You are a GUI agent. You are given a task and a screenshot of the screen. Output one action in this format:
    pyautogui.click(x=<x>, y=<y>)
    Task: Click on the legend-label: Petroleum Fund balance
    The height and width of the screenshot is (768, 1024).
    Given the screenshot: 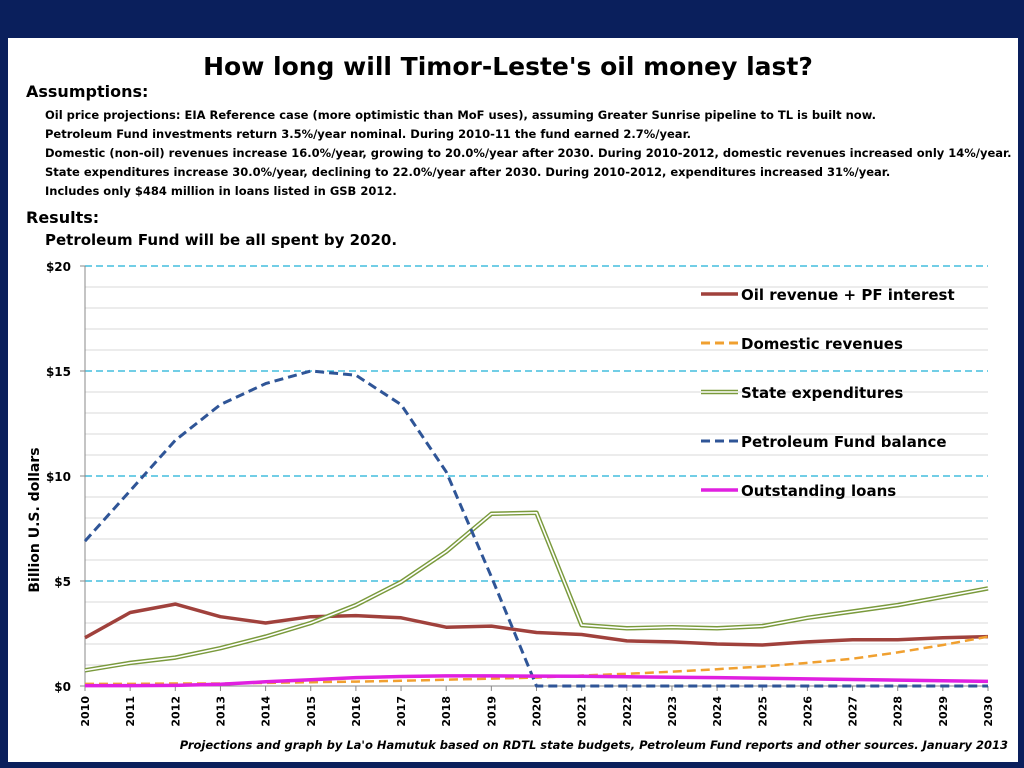 What is the action you would take?
    pyautogui.click(x=844, y=442)
    